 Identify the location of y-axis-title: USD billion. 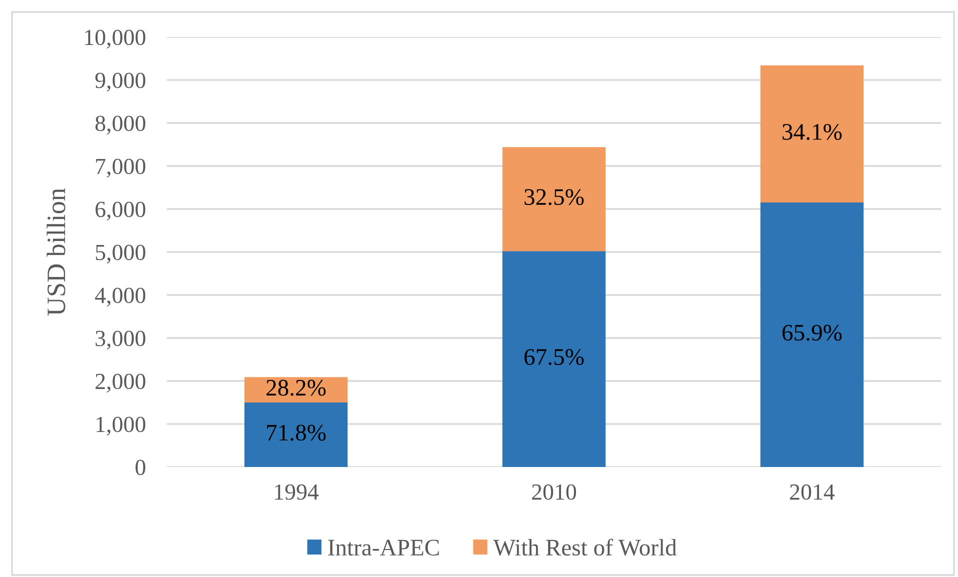
(56, 252).